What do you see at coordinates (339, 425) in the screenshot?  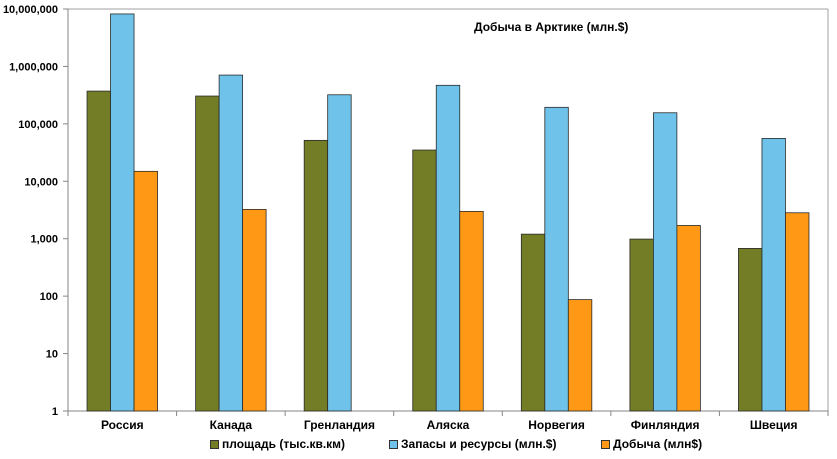 I see `x-tick-label: Гренландия` at bounding box center [339, 425].